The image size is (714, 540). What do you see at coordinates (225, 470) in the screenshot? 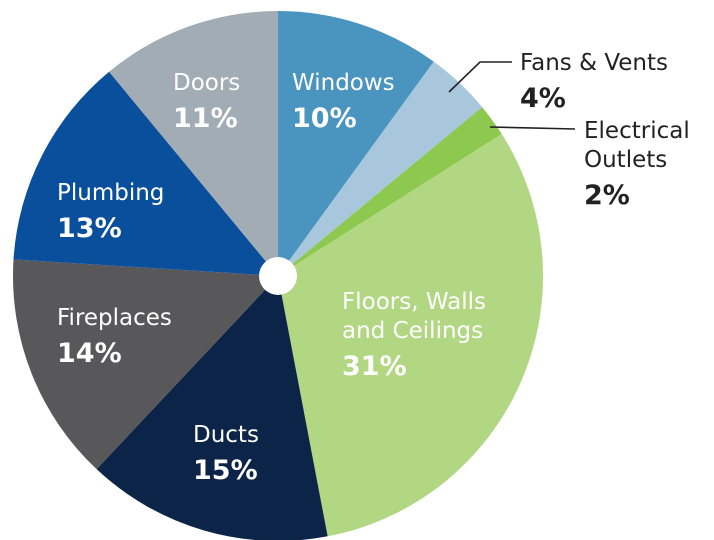
I see `slice-value-ducts: 15%` at bounding box center [225, 470].